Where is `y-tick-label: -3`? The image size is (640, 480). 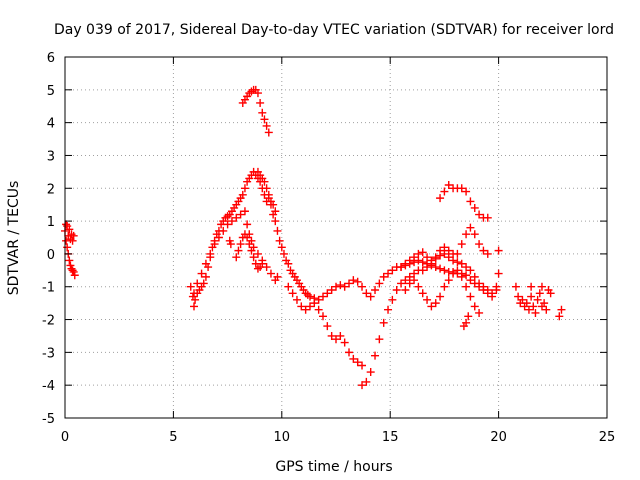
y-tick-label: -3 is located at coordinates (48, 353).